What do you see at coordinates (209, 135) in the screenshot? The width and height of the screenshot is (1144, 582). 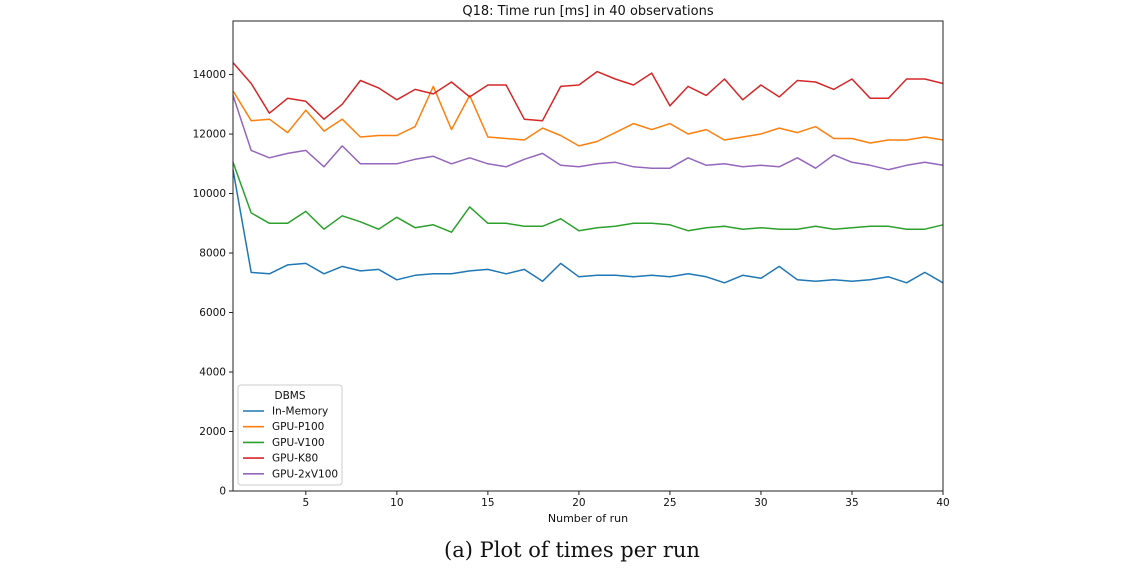 I see `y-tick-label: 12000` at bounding box center [209, 135].